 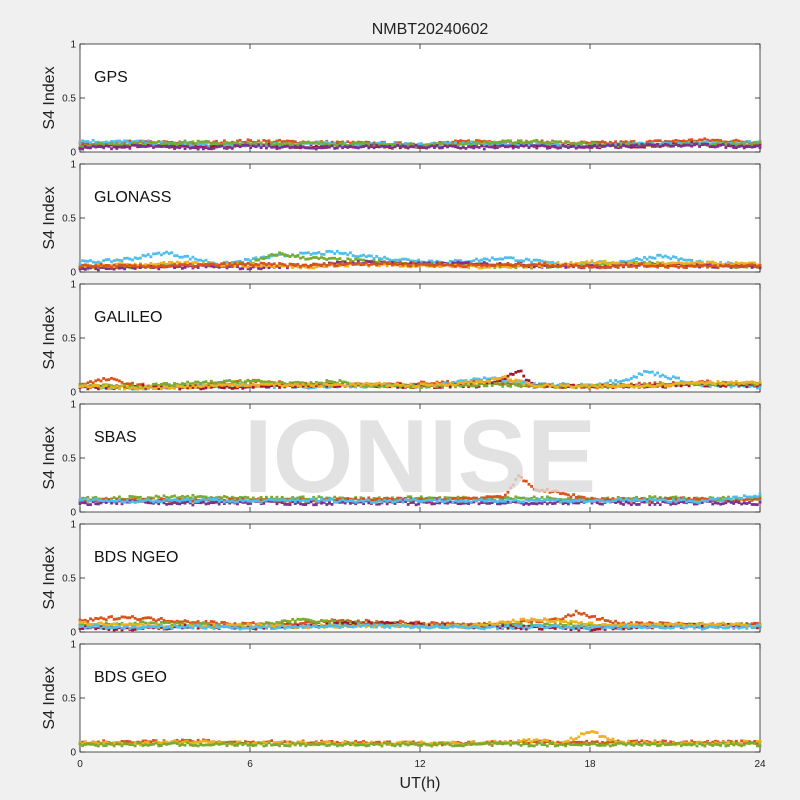 What do you see at coordinates (73, 285) in the screenshot?
I see `y-tick-label: 1` at bounding box center [73, 285].